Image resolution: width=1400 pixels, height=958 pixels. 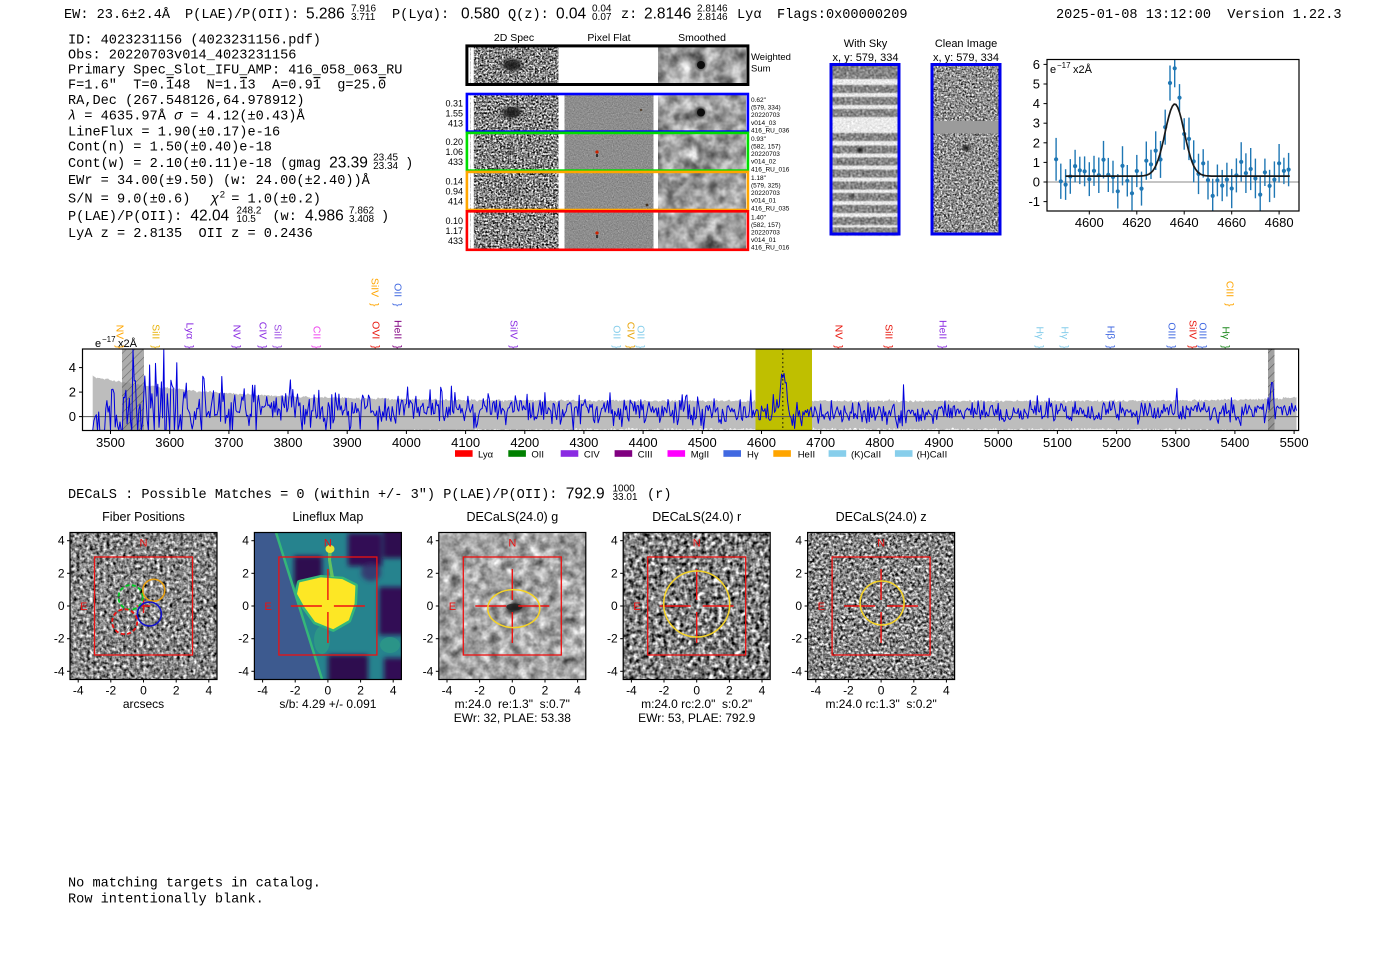 What do you see at coordinates (454, 103) in the screenshot?
I see `svg-text: 0.31` at bounding box center [454, 103].